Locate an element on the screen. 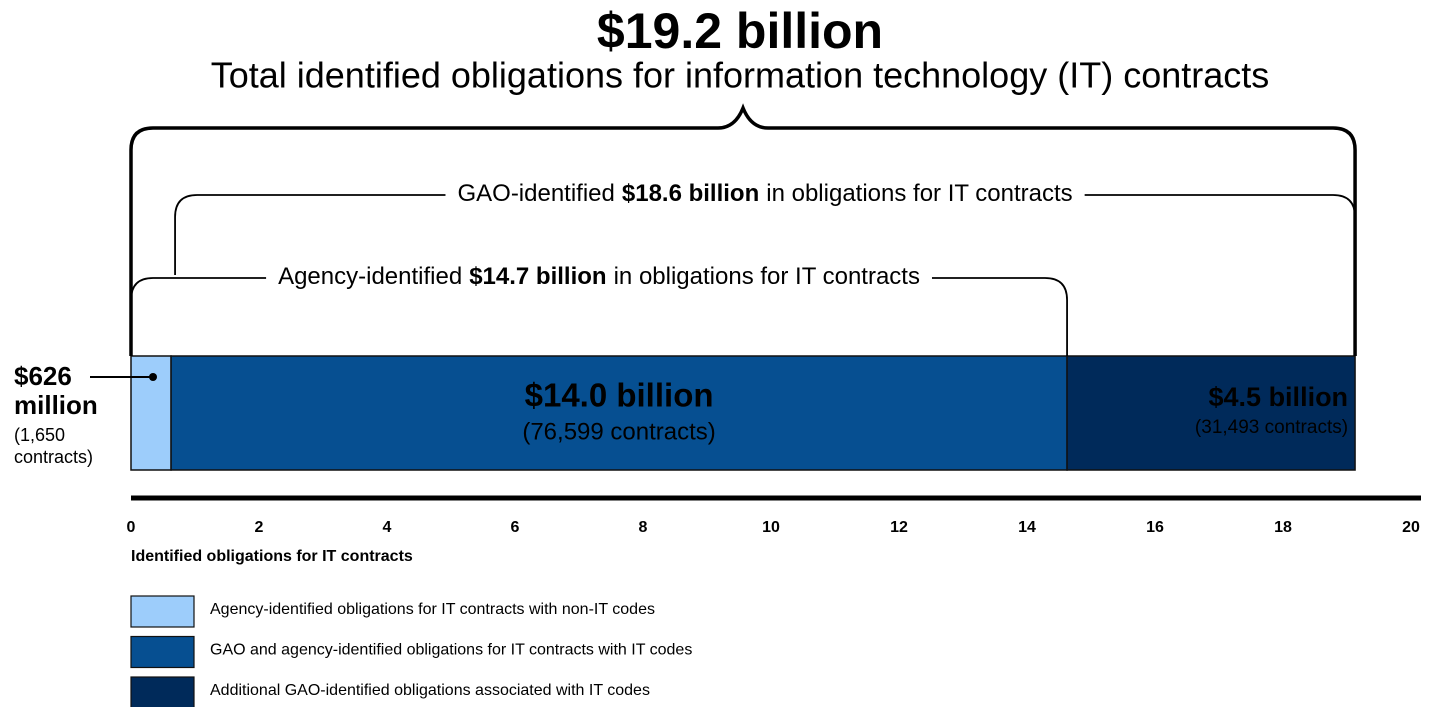 The image size is (1440, 707). data-label-line: $626 is located at coordinates (43, 376).